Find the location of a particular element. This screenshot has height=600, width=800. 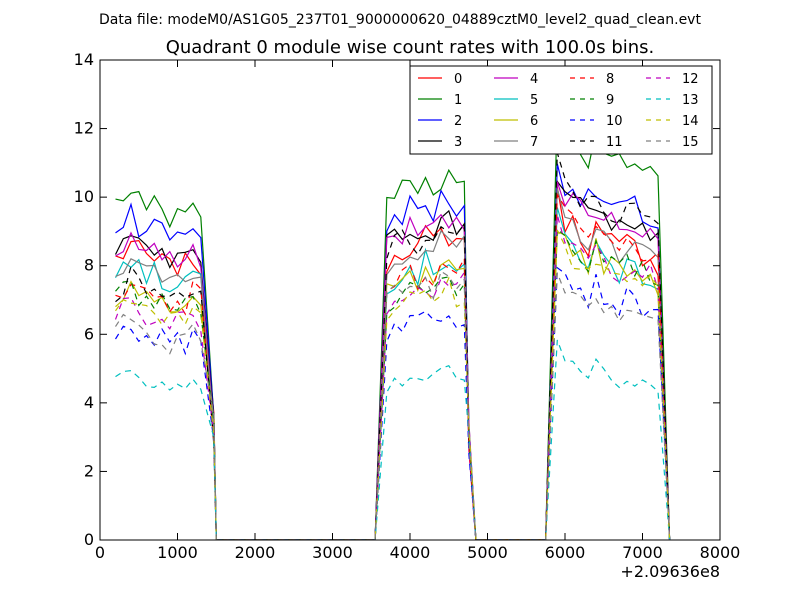

x-axis-offset-label: +2.09636e8 is located at coordinates (670, 571).